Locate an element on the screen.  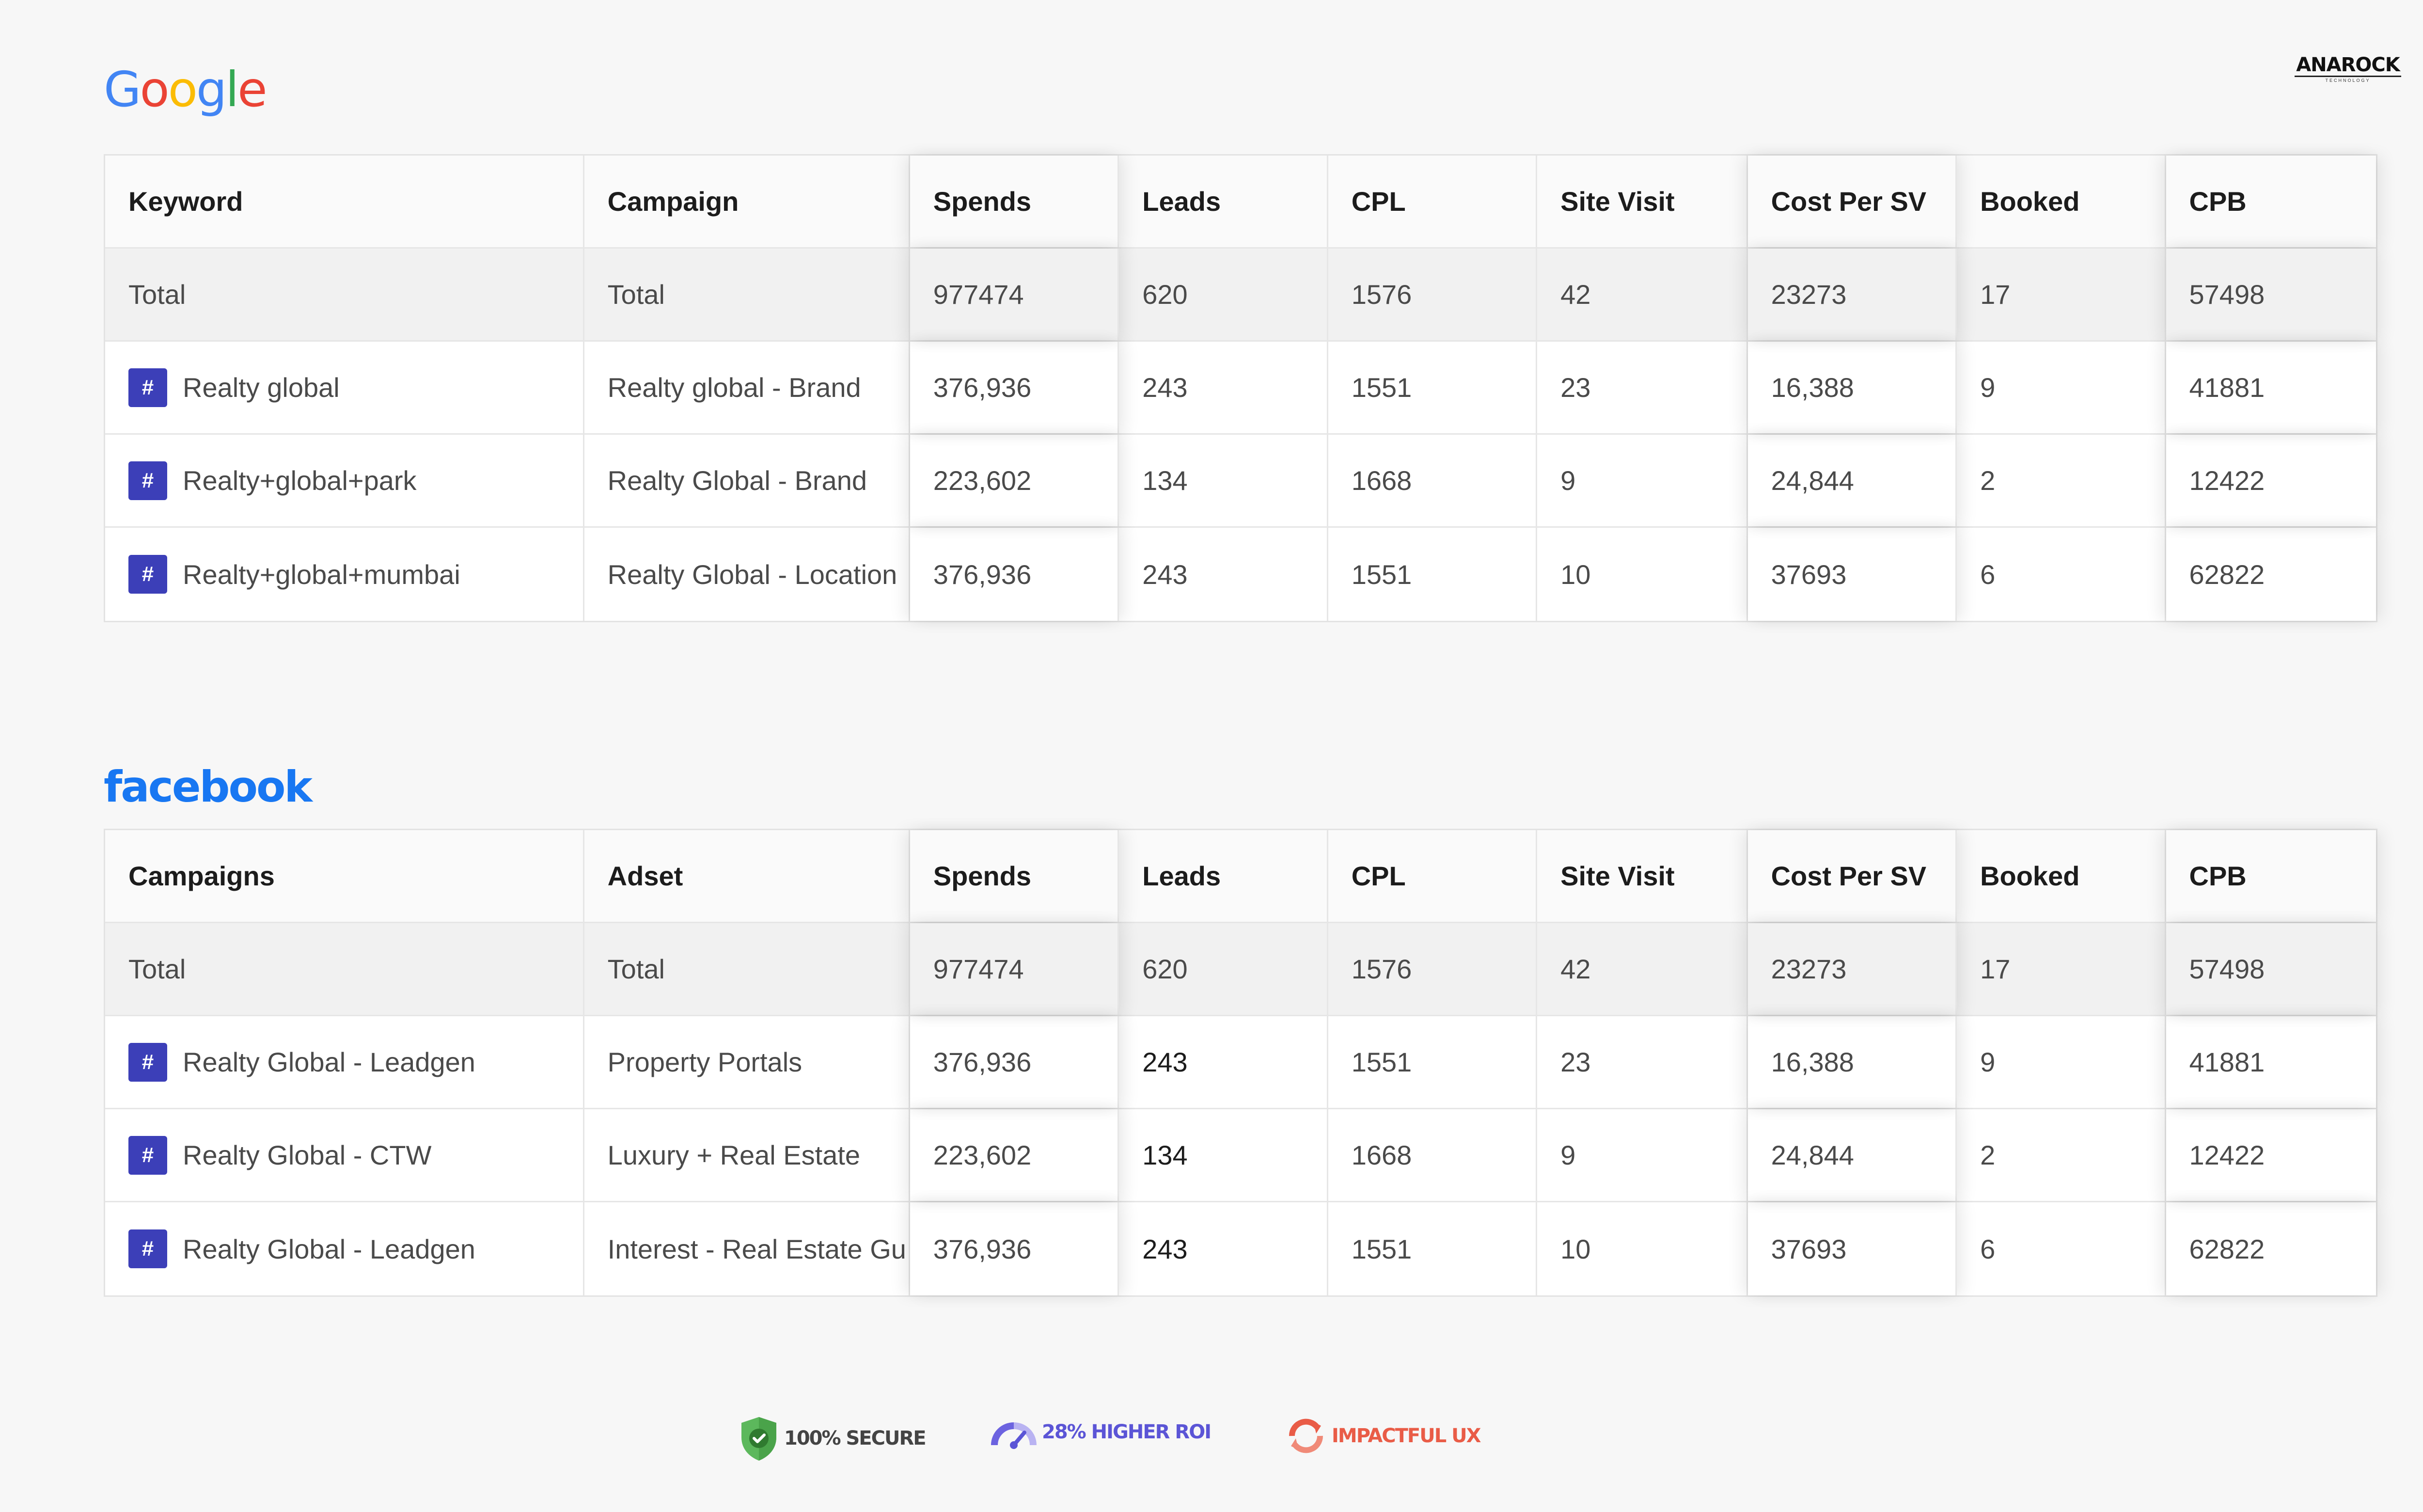
booked-cell: 2 is located at coordinates (2061, 481).